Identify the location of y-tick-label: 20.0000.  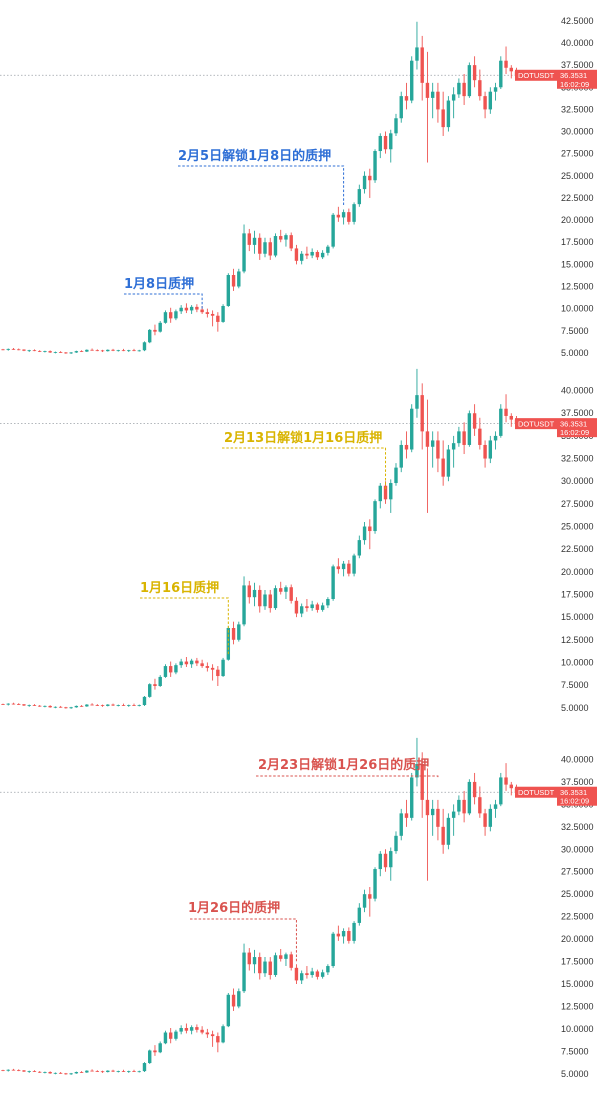
(577, 220).